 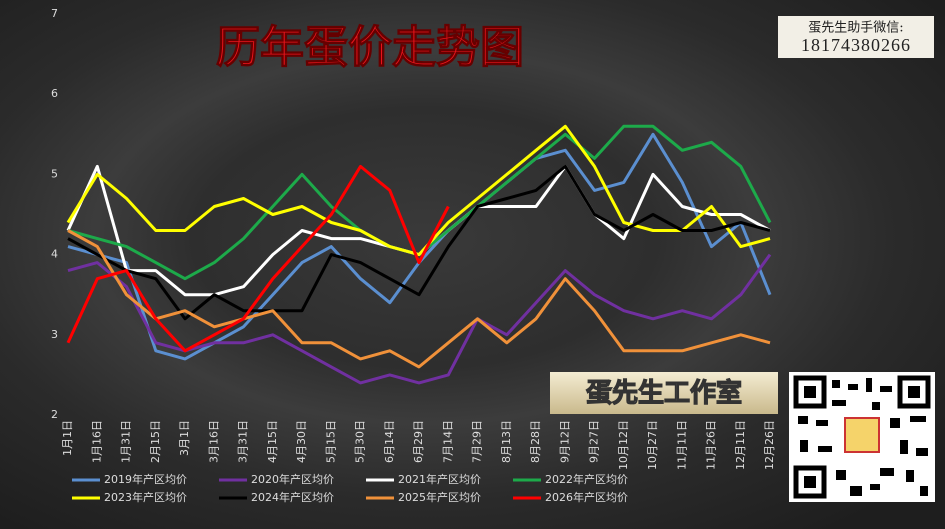 What do you see at coordinates (54, 414) in the screenshot?
I see `y-tick-label: 2` at bounding box center [54, 414].